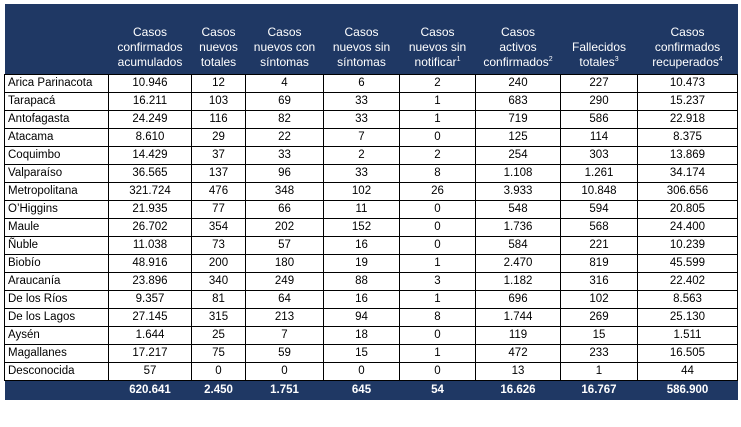 The height and width of the screenshot is (427, 741). I want to click on value-cell: 1.261, so click(599, 173).